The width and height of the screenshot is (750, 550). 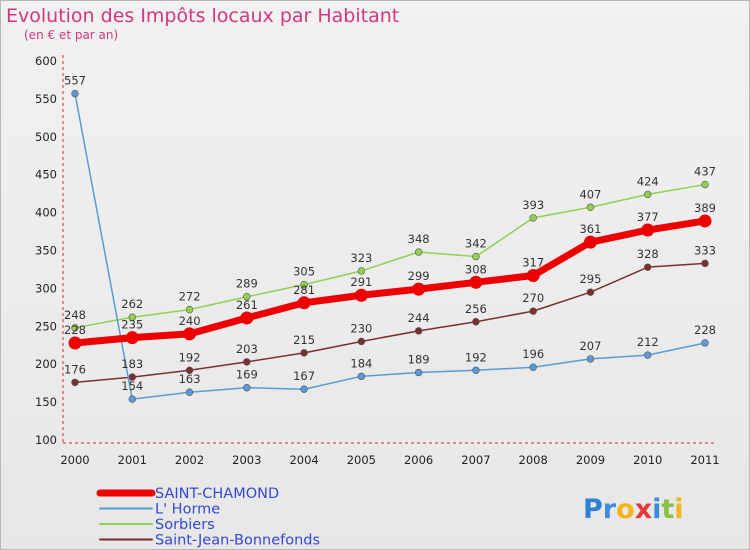 What do you see at coordinates (304, 376) in the screenshot?
I see `data-label-1: 167` at bounding box center [304, 376].